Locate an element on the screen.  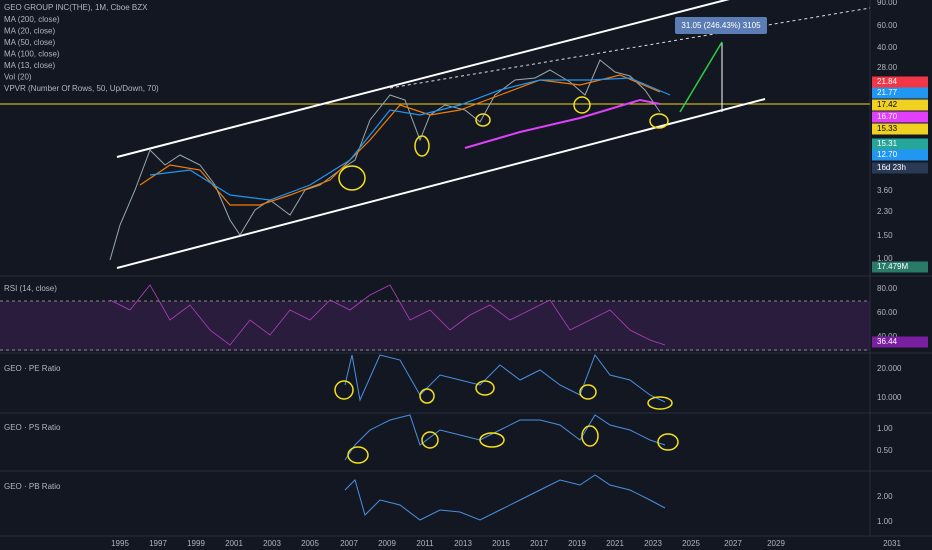
rsi-series is located at coordinates (387, 315).